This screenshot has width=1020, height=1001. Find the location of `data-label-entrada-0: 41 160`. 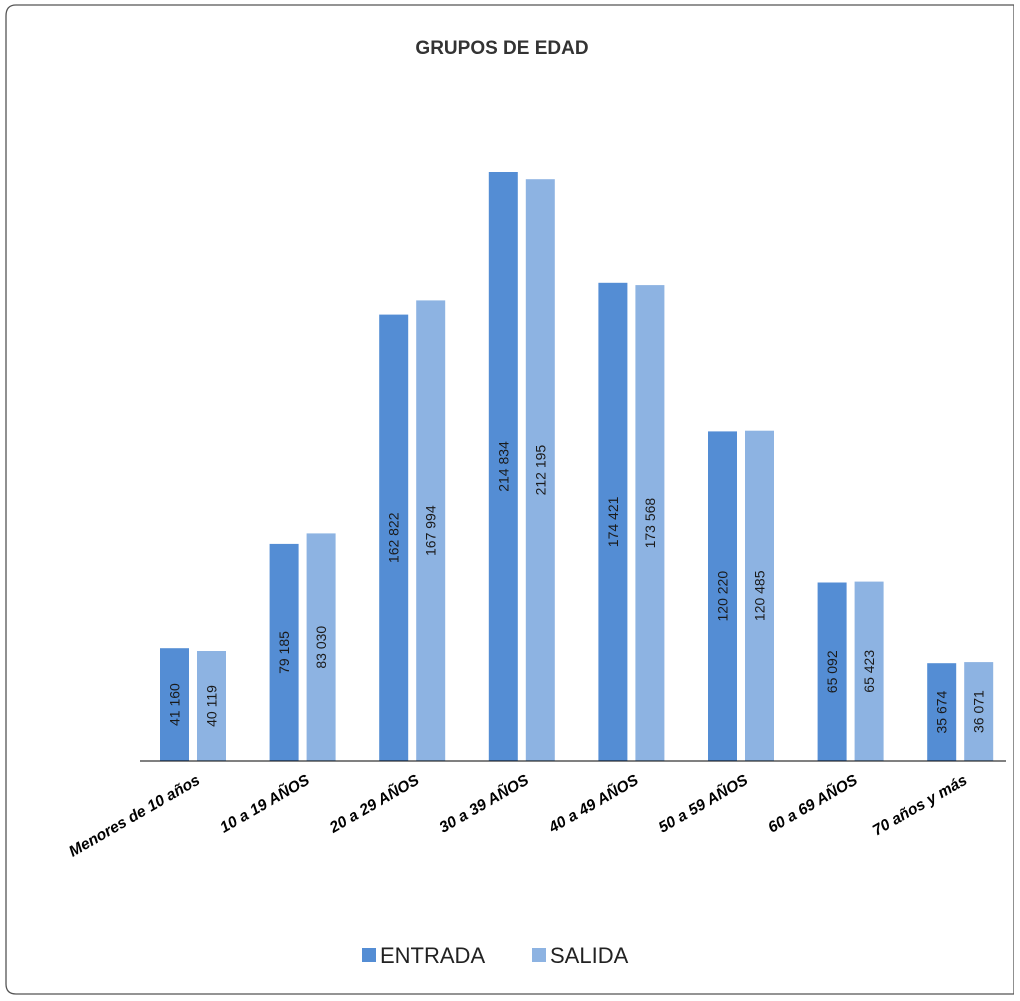

data-label-entrada-0: 41 160 is located at coordinates (175, 704).